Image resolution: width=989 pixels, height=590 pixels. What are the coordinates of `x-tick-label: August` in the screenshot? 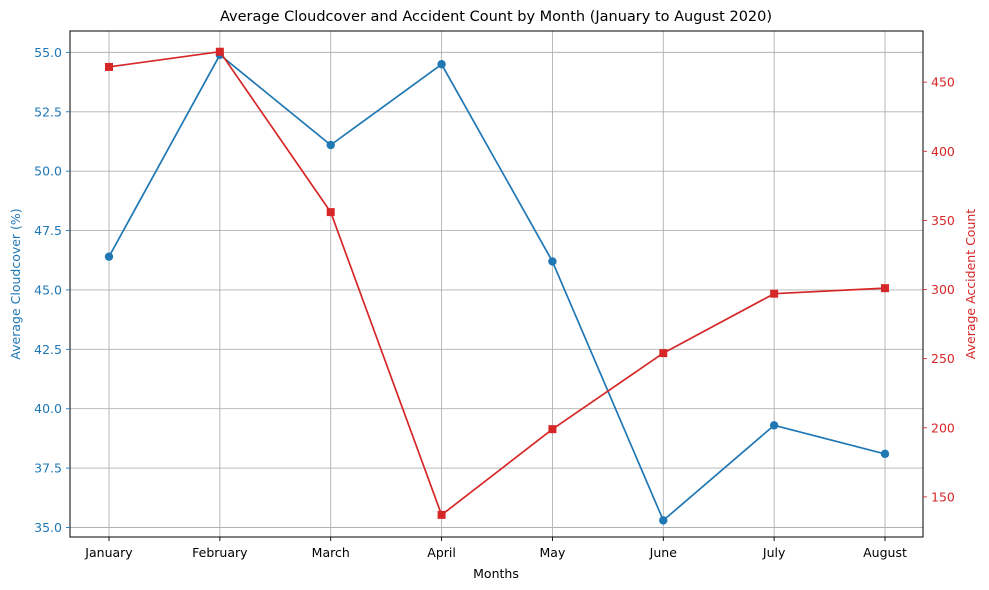 It's located at (885, 552).